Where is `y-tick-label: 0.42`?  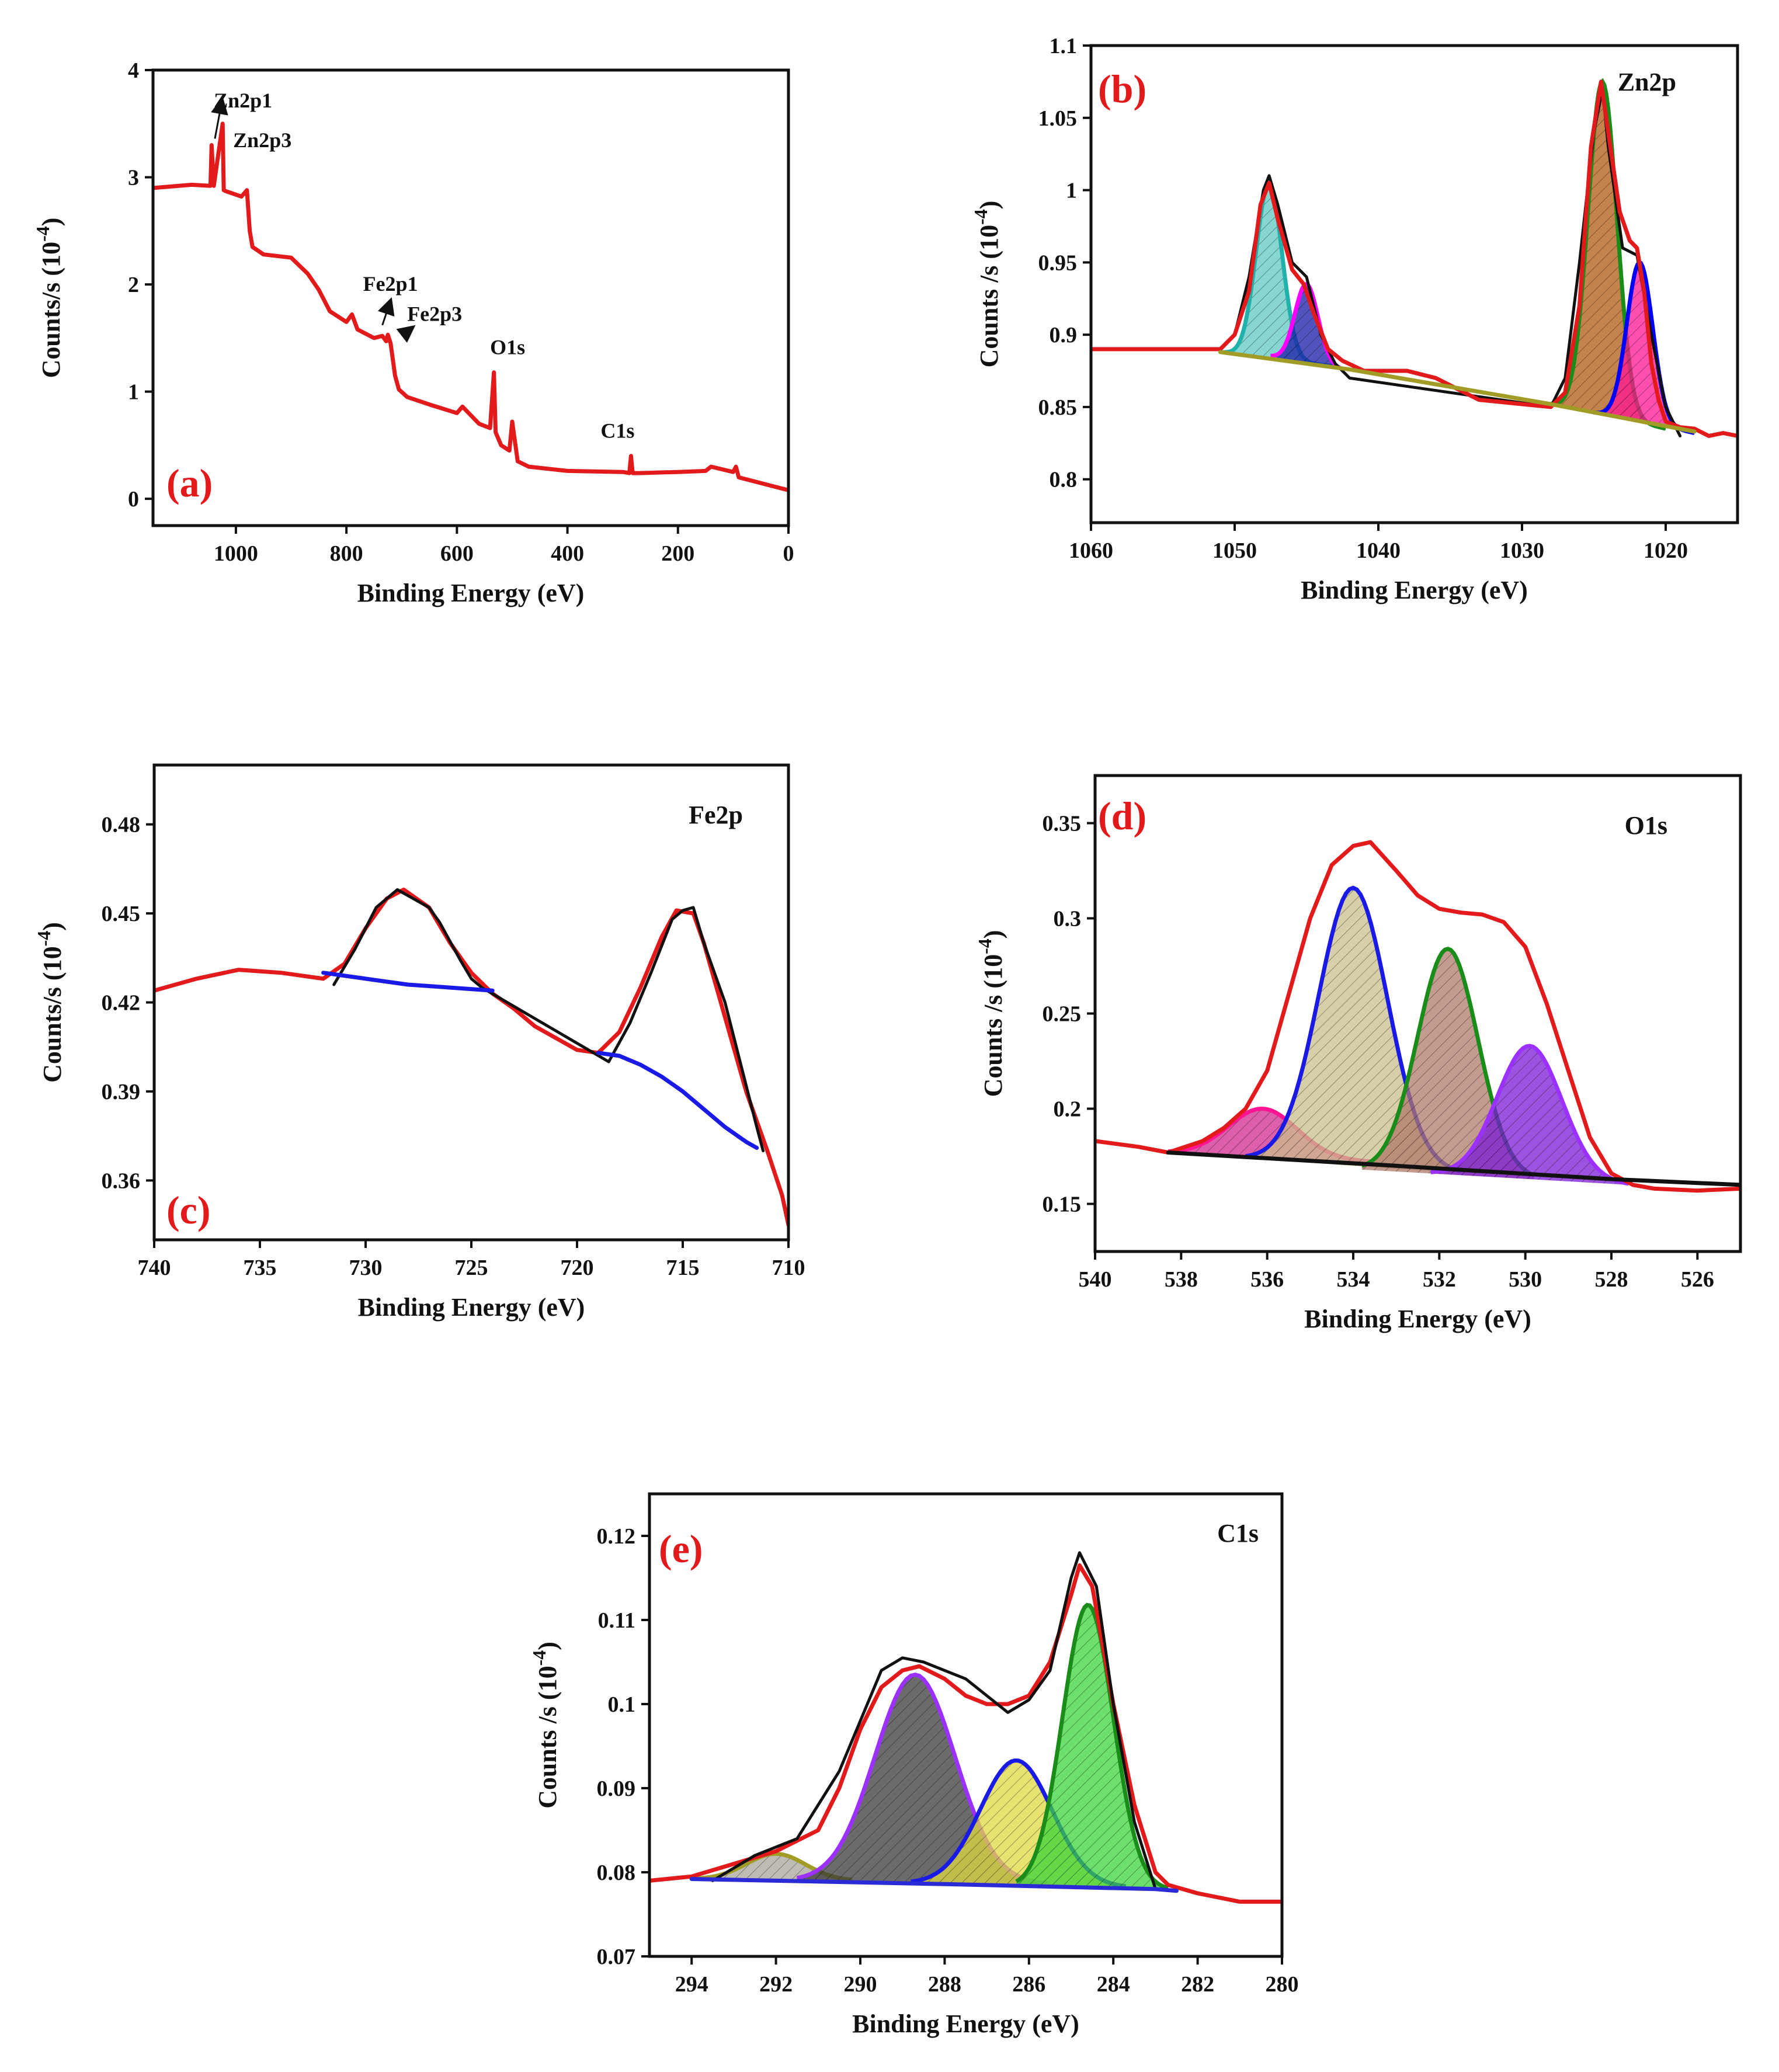
y-tick-label: 0.42 is located at coordinates (121, 1003).